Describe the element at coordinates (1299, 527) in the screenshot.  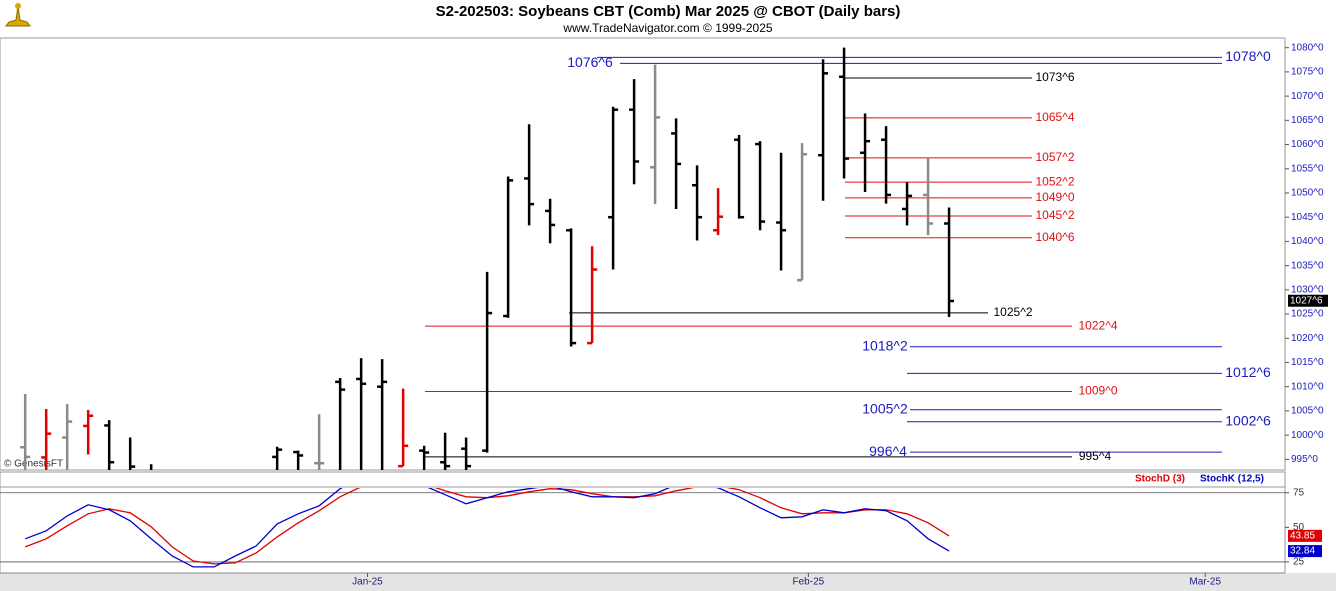
I see `stoch-tick-label: 50` at that location.